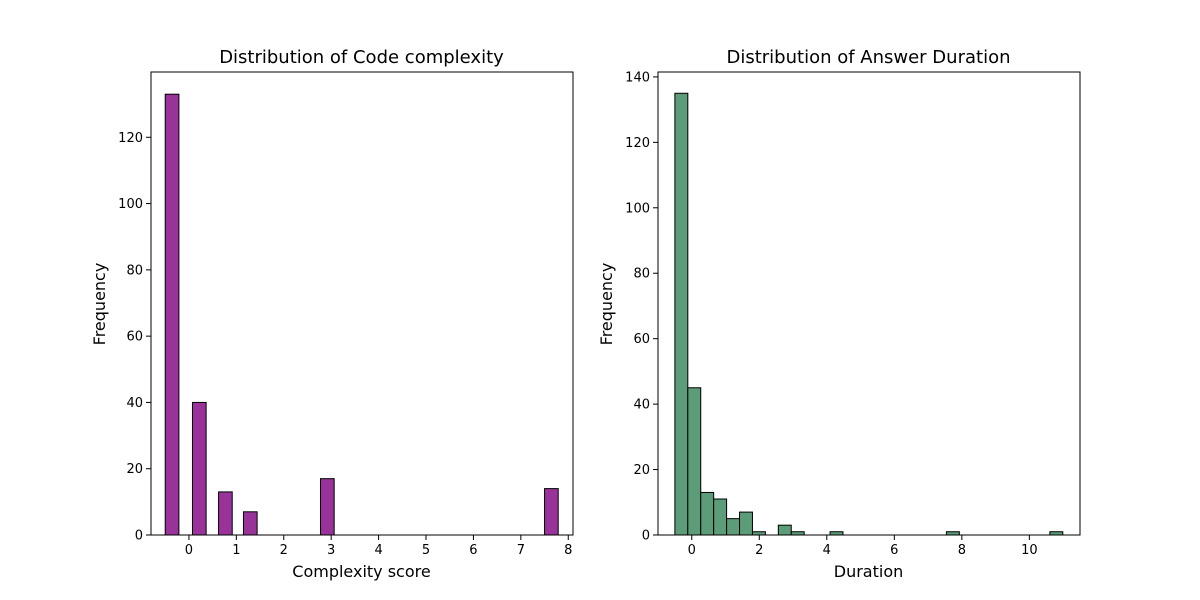  Describe the element at coordinates (130, 138) in the screenshot. I see `complexity-y-tick-label-6: 120` at that location.